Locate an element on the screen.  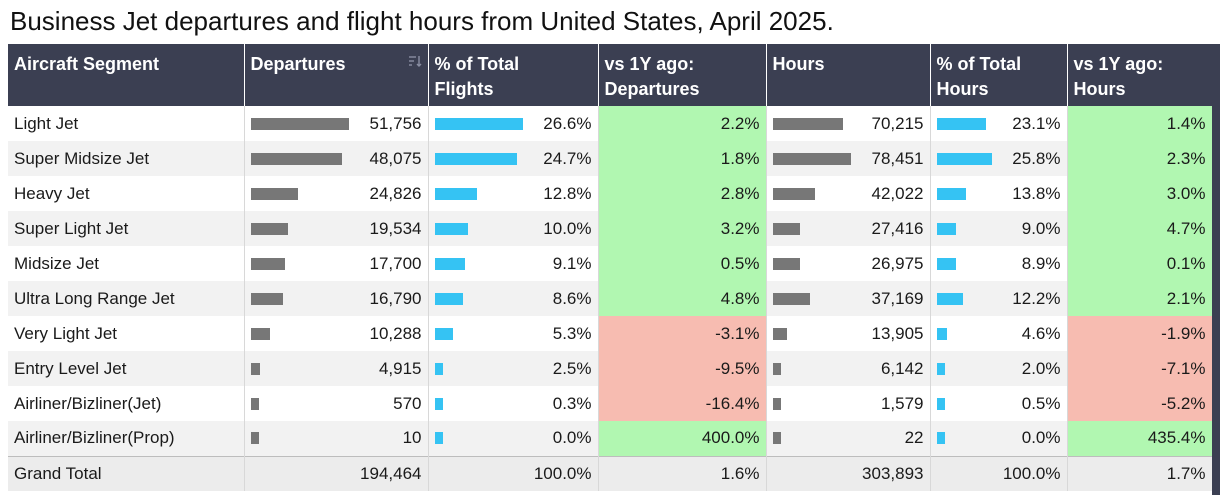
pct-flights-cell-content: 0.0% is located at coordinates (513, 438).